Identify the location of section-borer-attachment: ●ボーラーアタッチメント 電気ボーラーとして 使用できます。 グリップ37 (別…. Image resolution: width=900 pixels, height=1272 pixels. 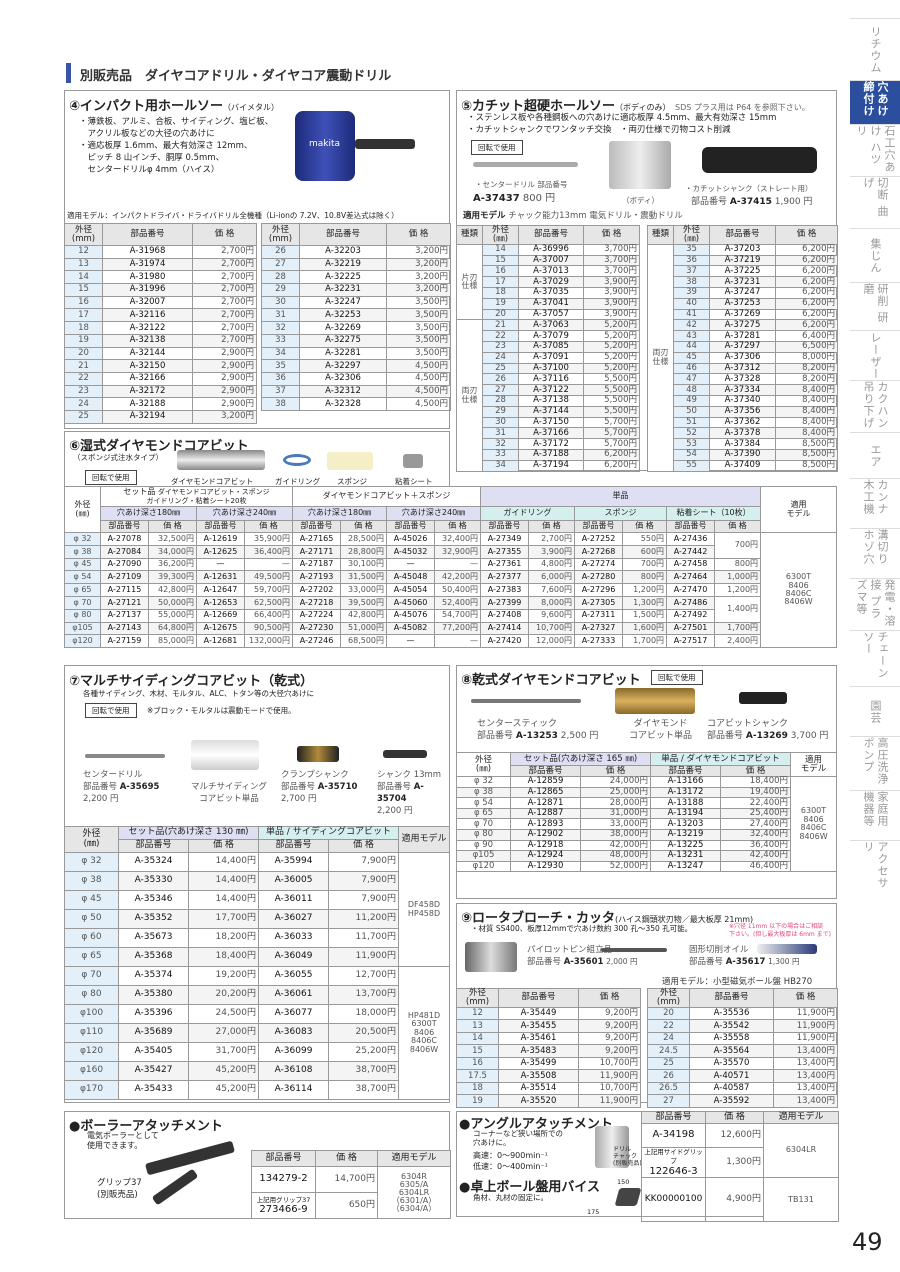
(257, 1165).